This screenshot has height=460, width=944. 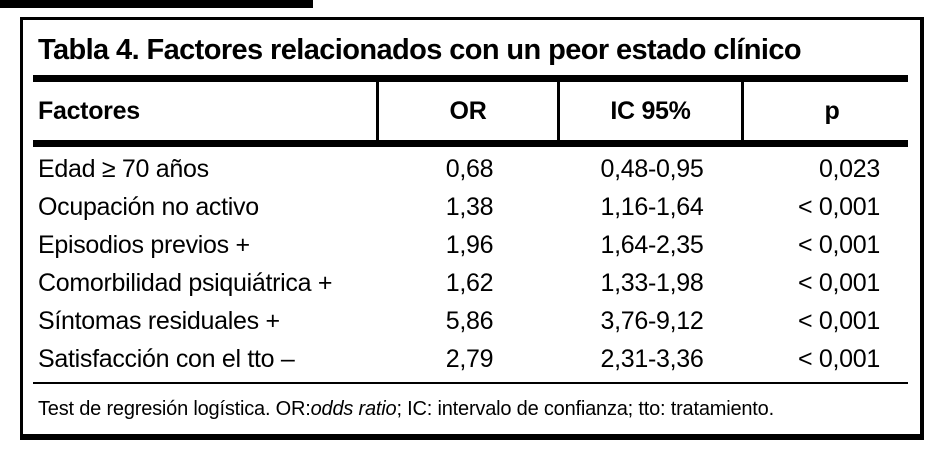 I want to click on or-cell: 1,96, so click(x=469, y=244).